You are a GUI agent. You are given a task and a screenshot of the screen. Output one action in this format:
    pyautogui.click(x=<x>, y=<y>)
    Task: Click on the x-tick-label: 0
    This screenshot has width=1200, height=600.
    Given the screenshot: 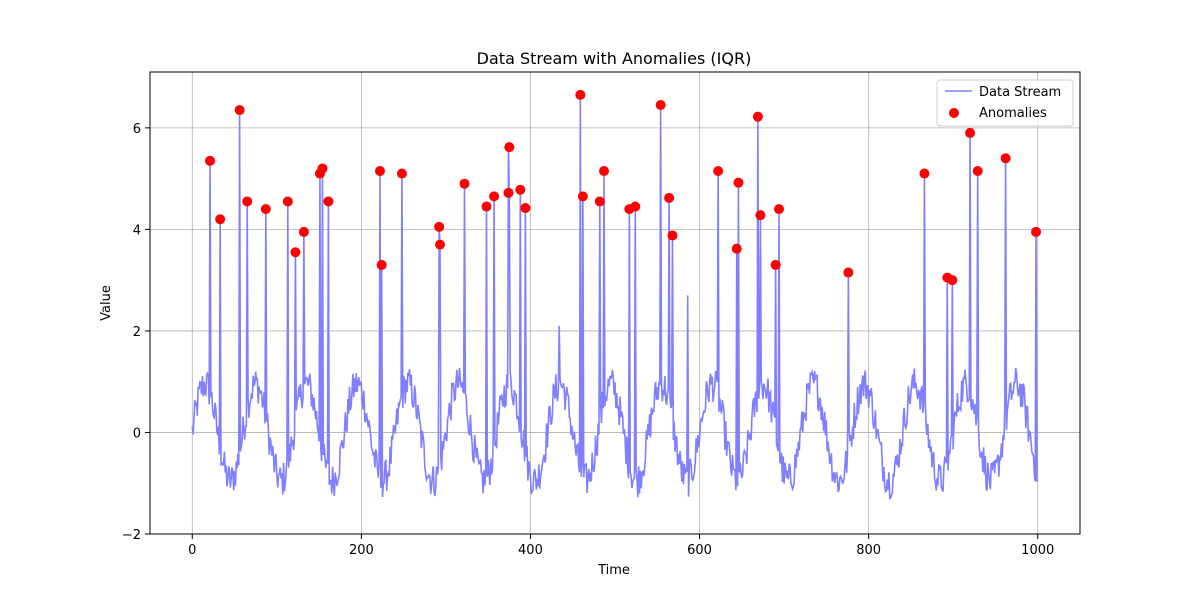 What is the action you would take?
    pyautogui.click(x=192, y=550)
    